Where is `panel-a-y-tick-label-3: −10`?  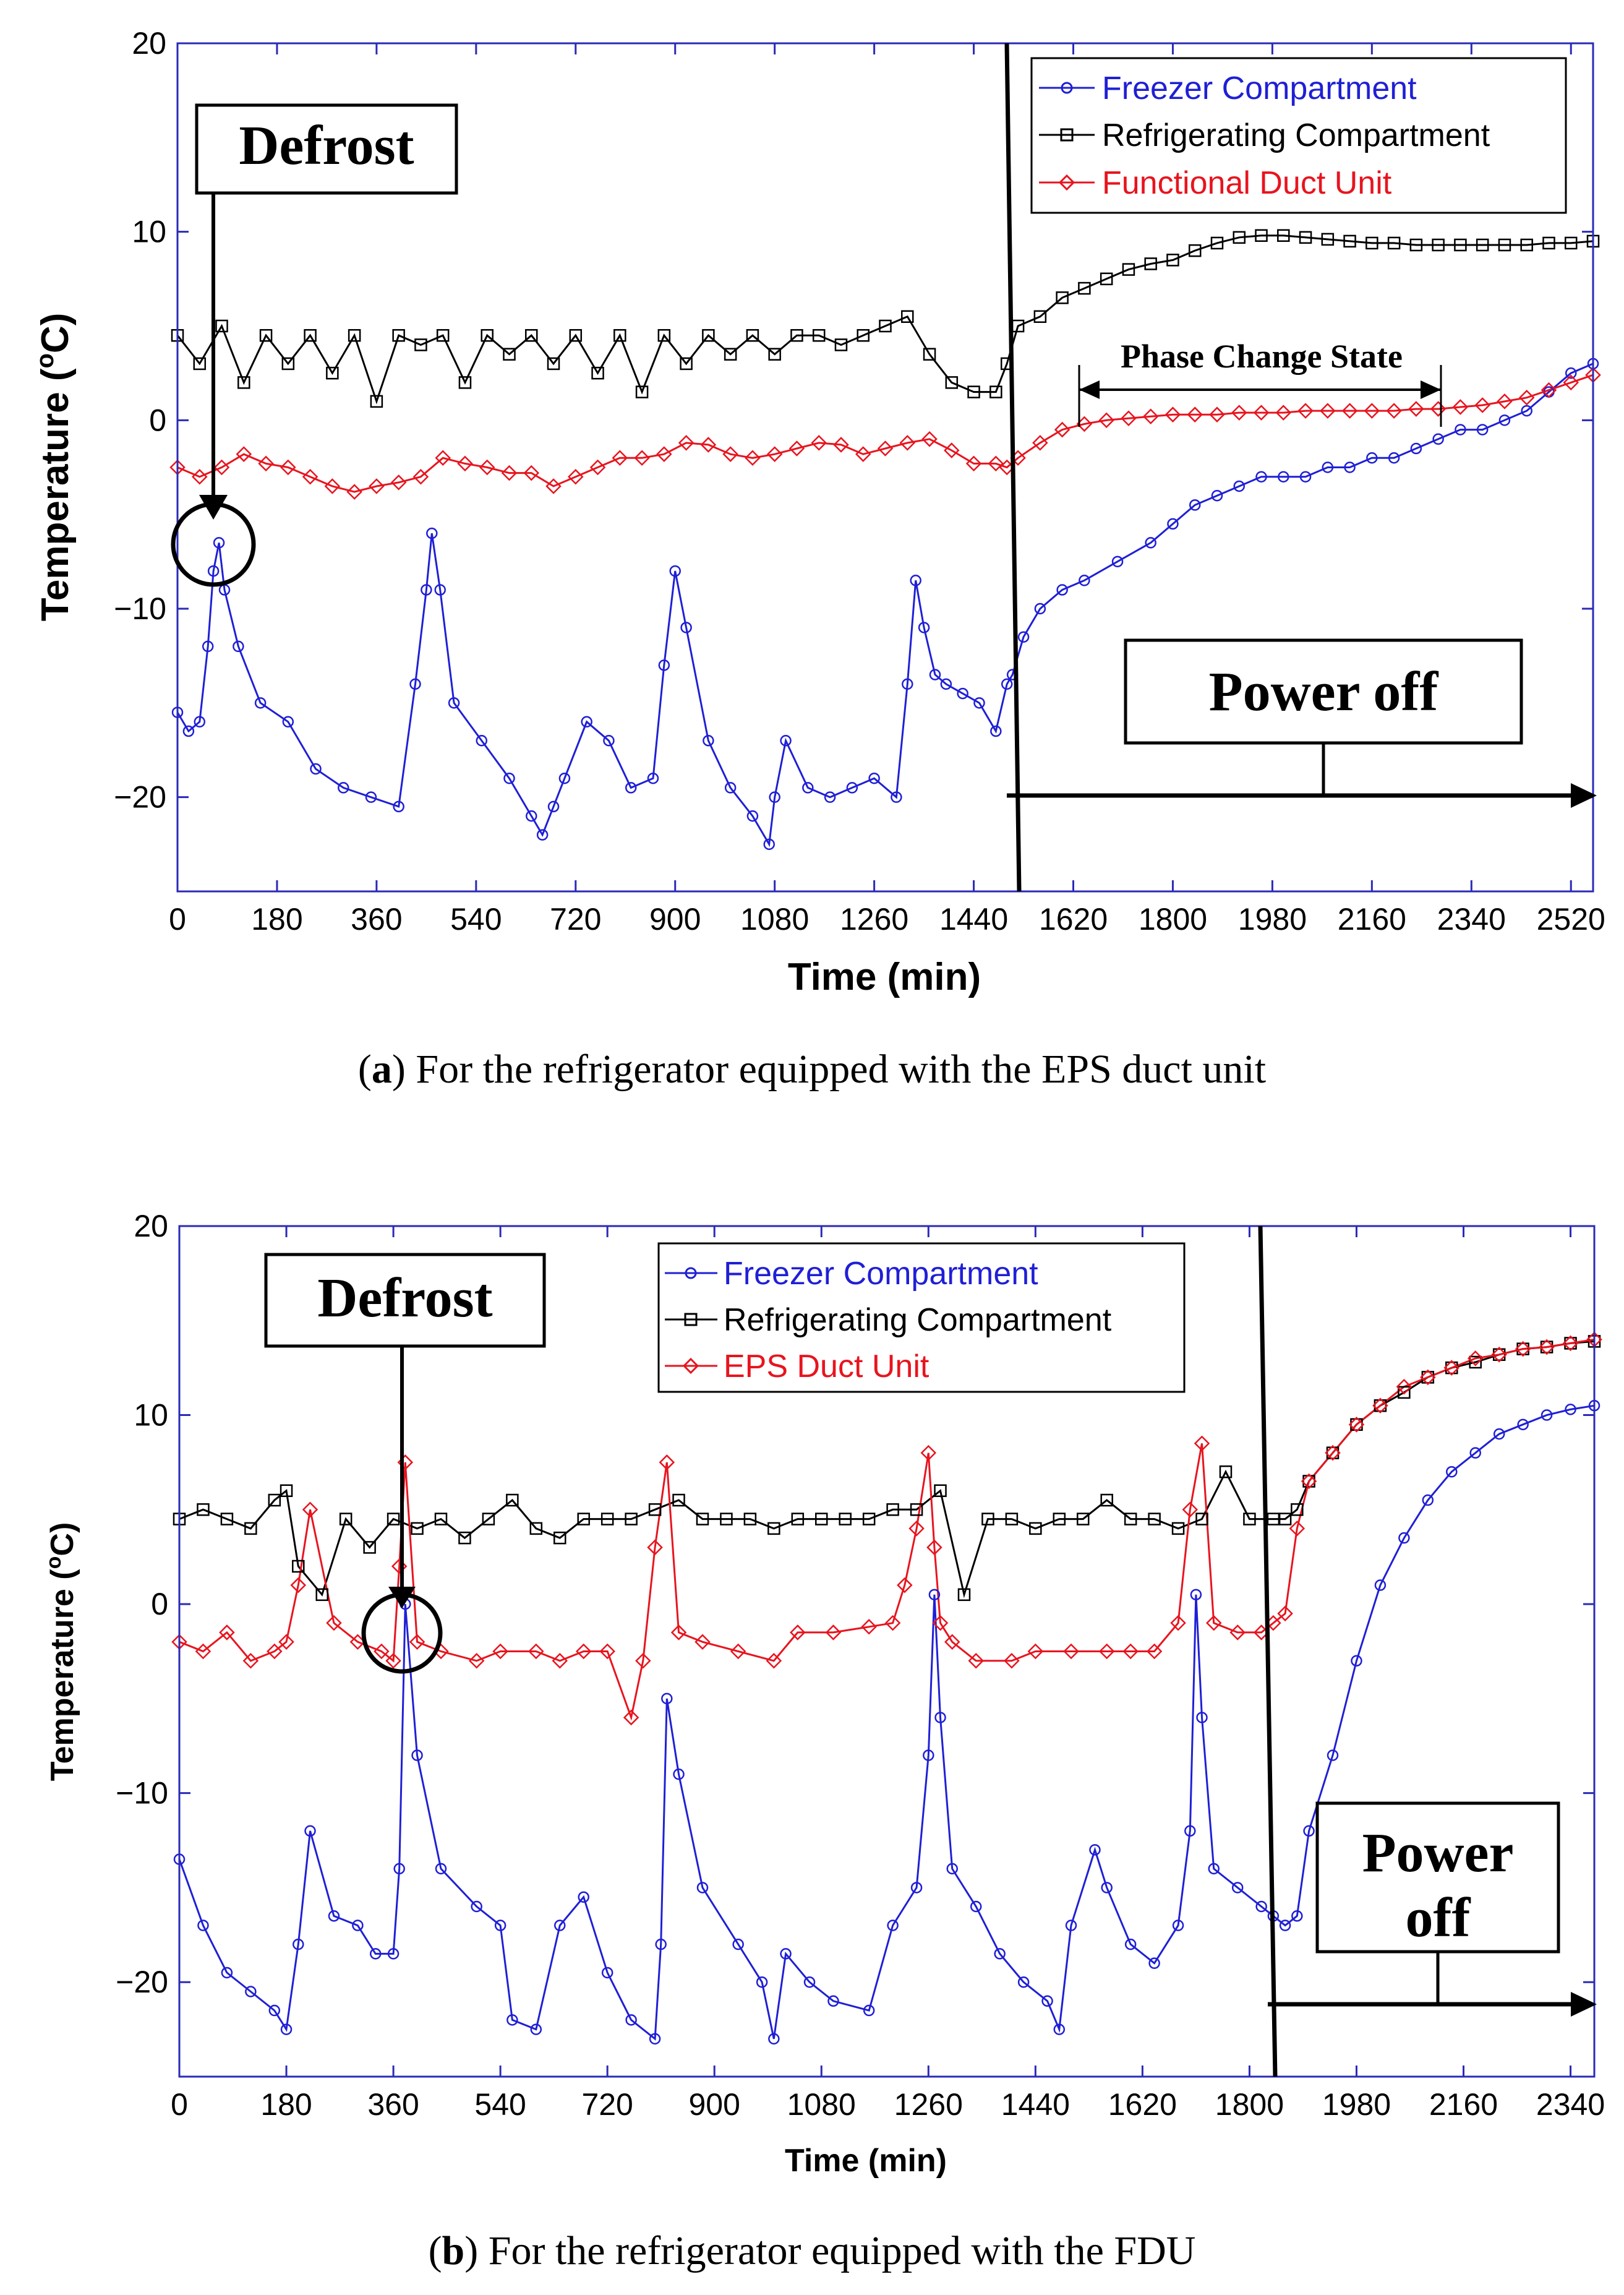 panel-a-y-tick-label-3: −10 is located at coordinates (140, 608).